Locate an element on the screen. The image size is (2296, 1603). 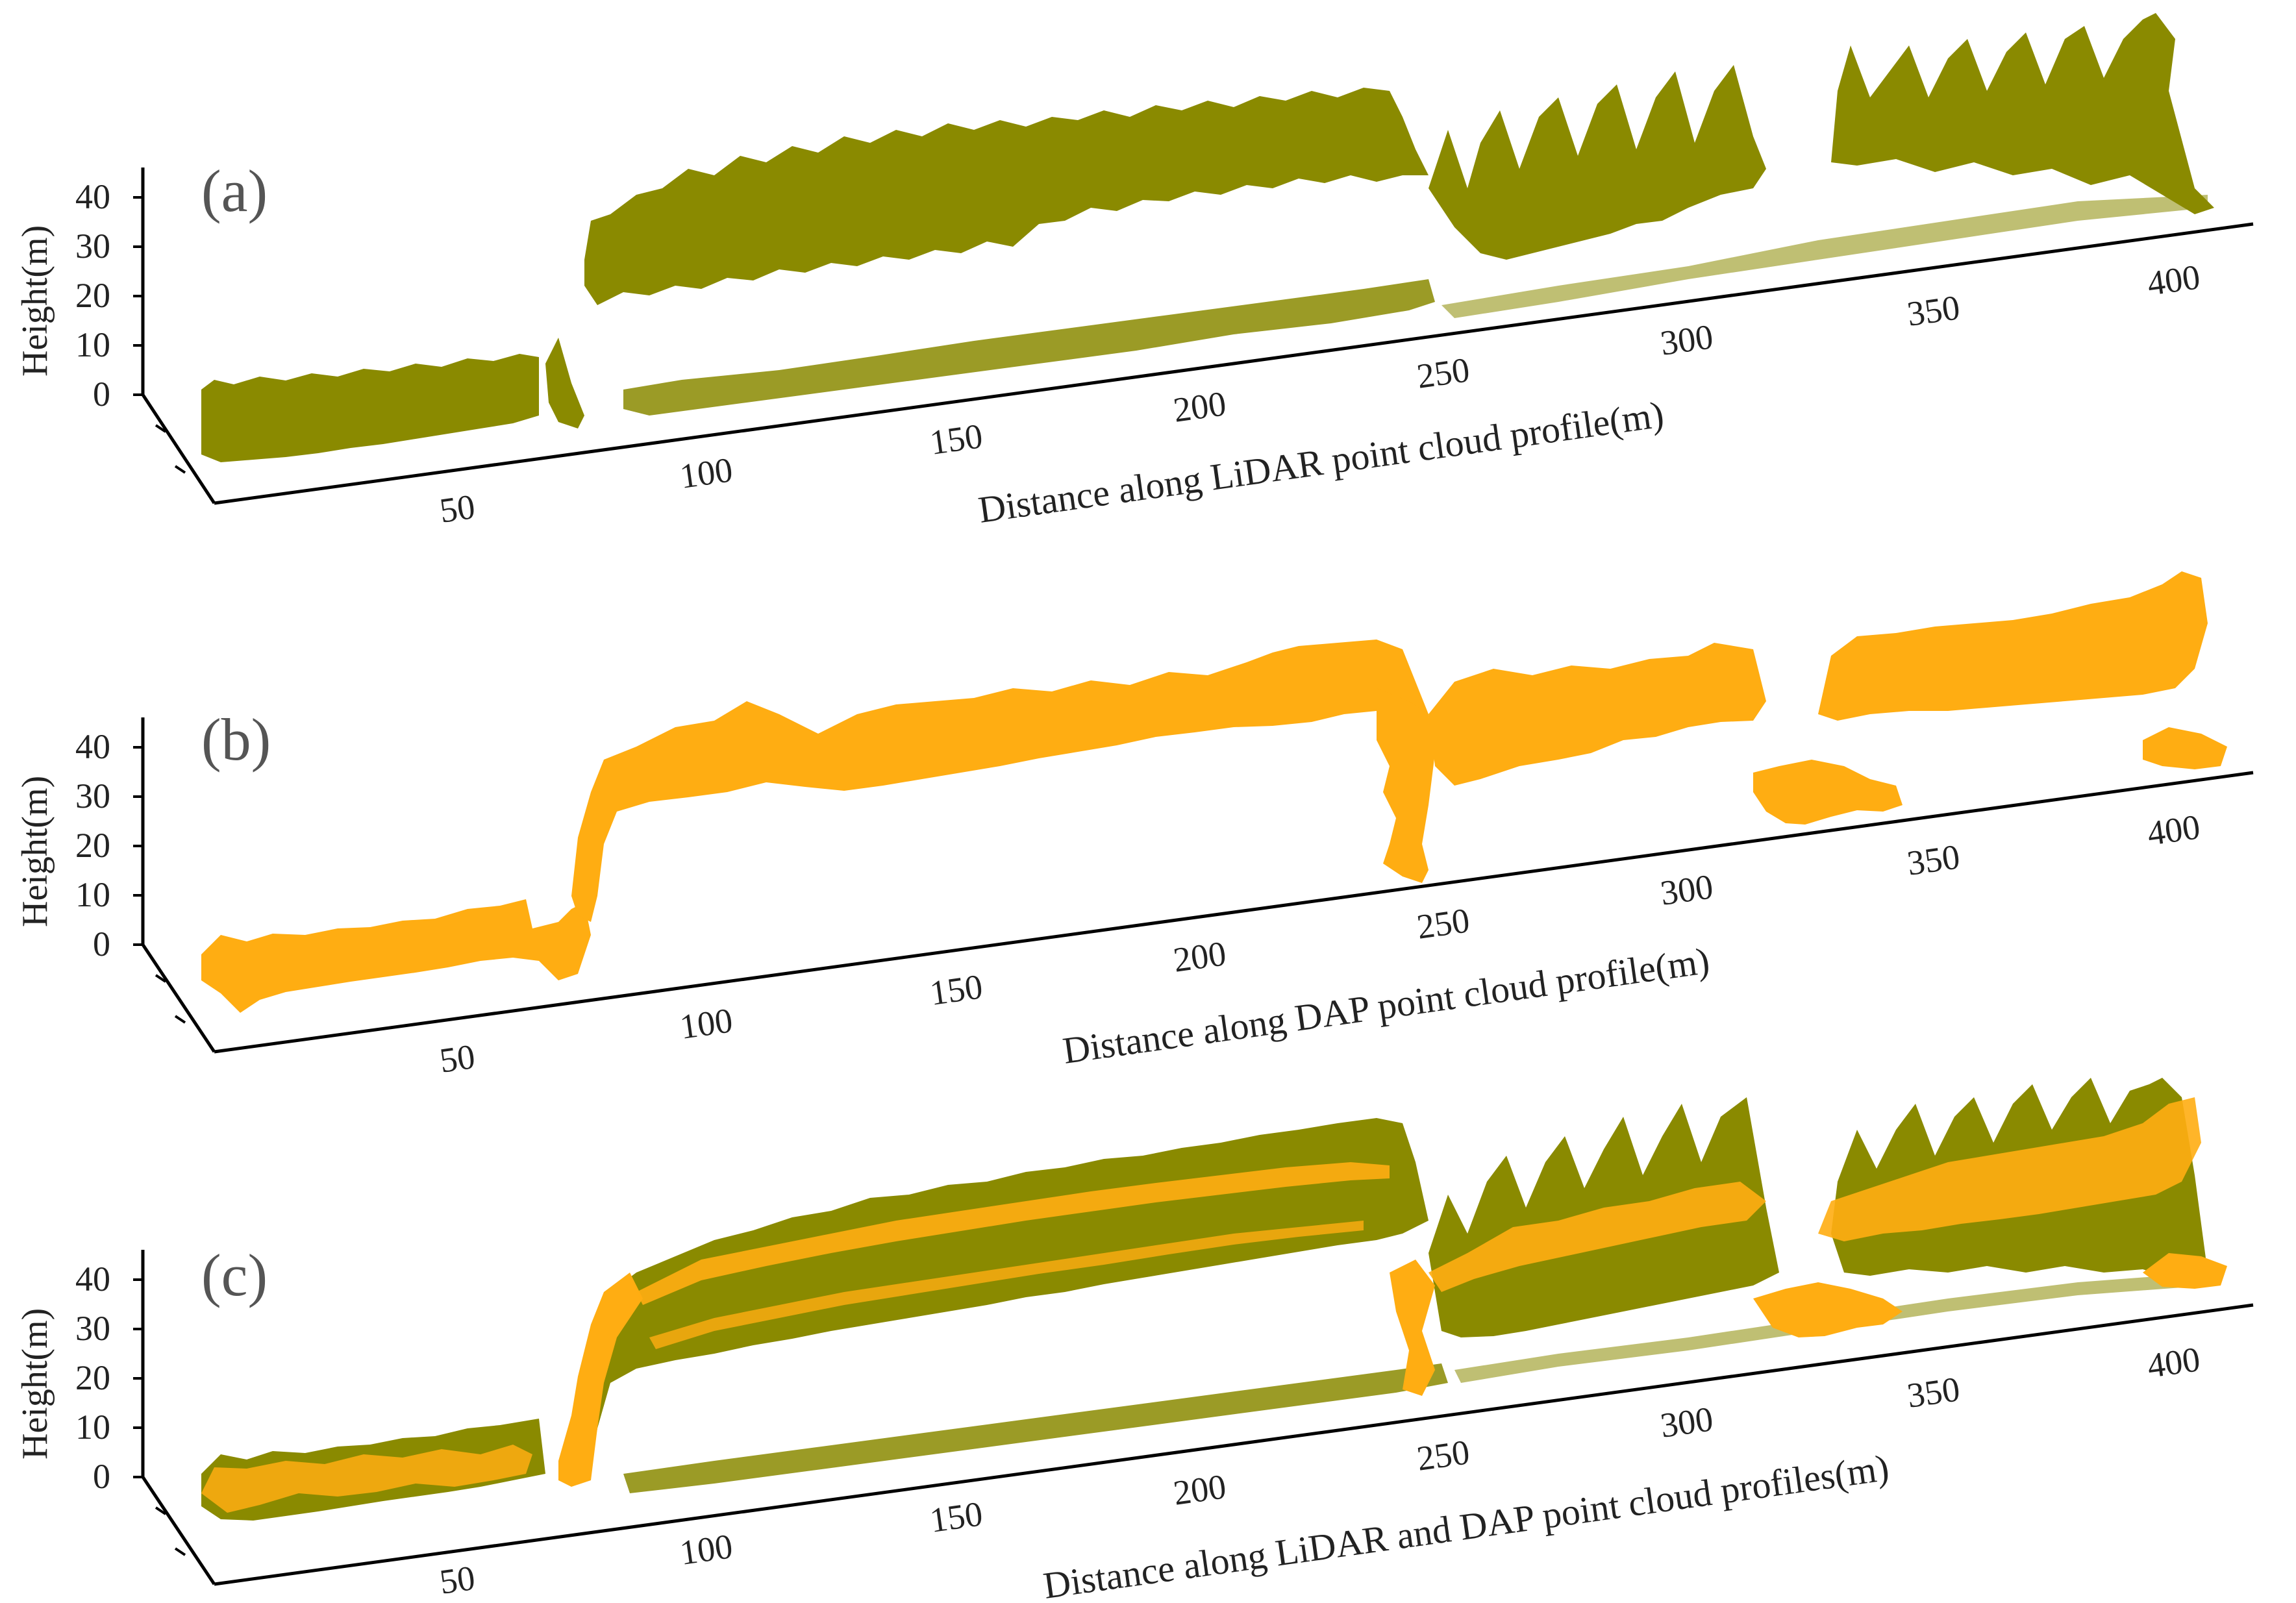
panel-c-dap-slope is located at coordinates (600, 1380).